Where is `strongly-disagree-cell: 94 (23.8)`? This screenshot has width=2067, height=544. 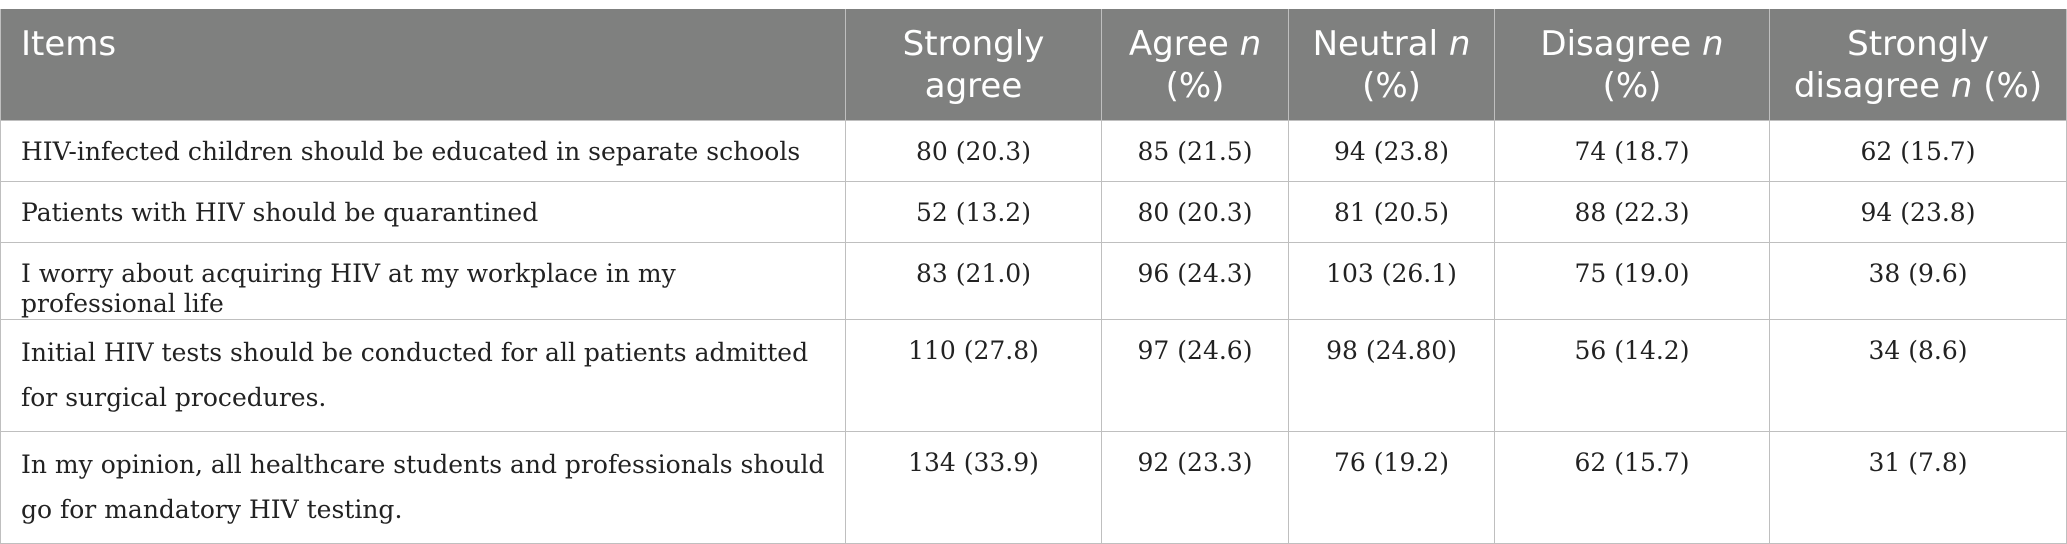
strongly-disagree-cell: 94 (23.8) is located at coordinates (1918, 211).